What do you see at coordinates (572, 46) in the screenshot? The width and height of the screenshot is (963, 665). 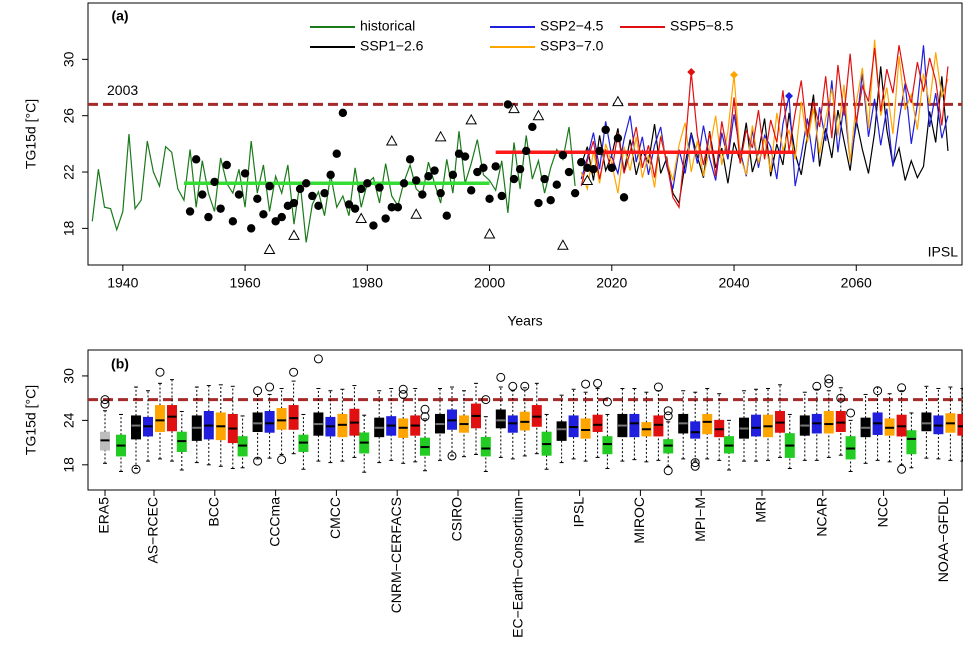 I see `legend-label: SSP3−7.0` at bounding box center [572, 46].